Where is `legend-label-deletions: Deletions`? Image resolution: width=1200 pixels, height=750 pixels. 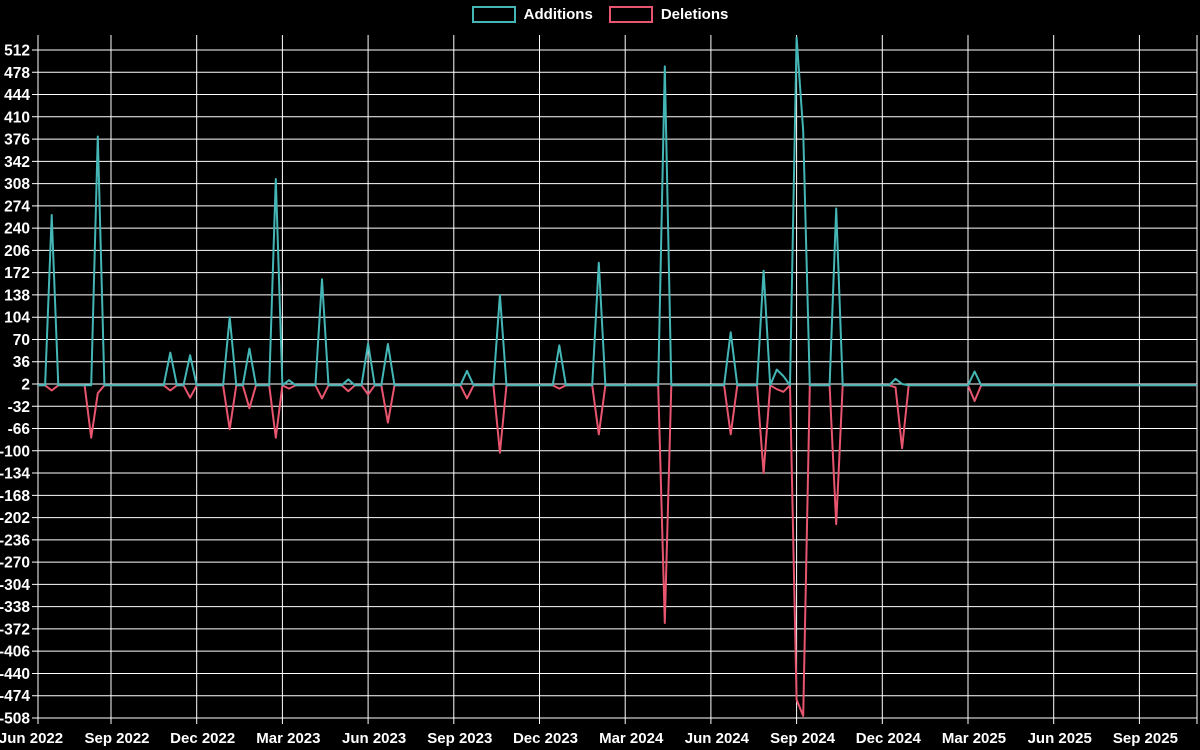 legend-label-deletions: Deletions is located at coordinates (694, 14).